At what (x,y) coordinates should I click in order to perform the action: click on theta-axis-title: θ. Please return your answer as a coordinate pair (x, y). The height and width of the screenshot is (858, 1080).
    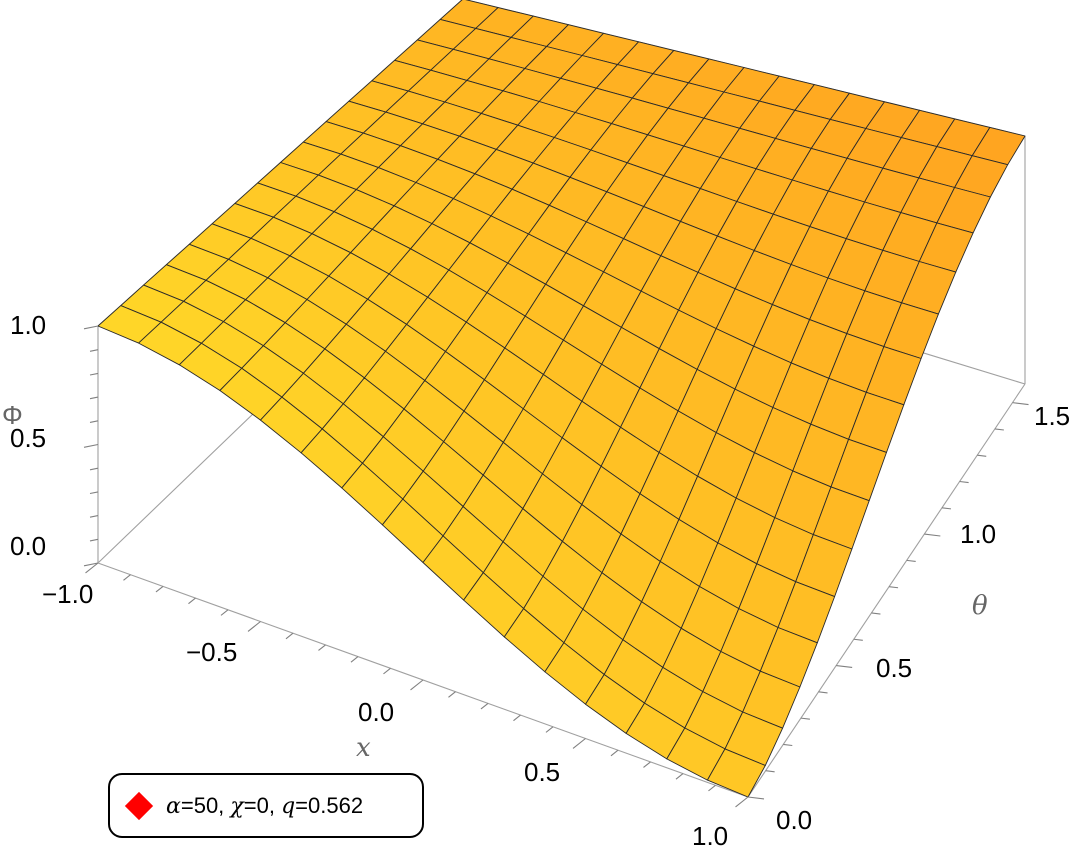
    Looking at the image, I should click on (980, 606).